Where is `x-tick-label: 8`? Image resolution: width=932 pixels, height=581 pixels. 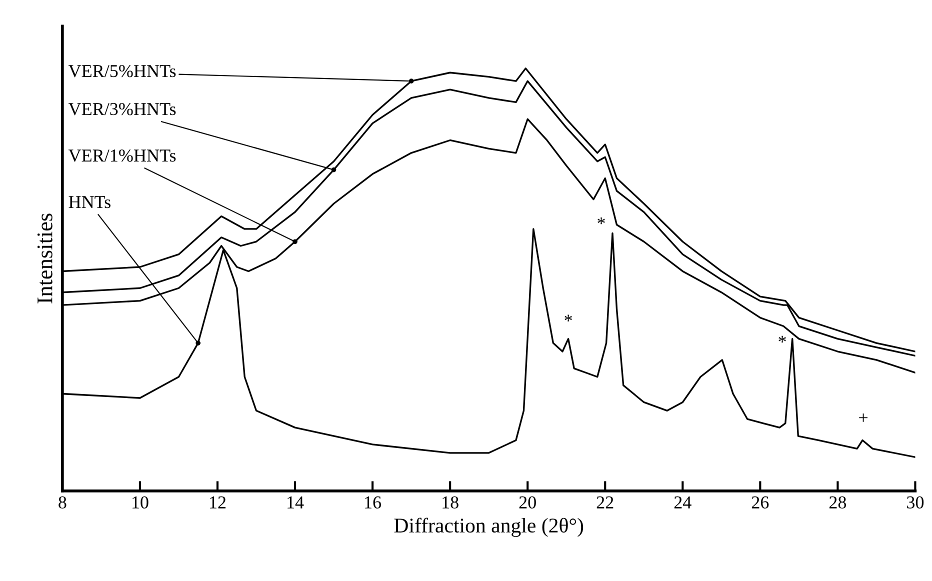
x-tick-label: 8 is located at coordinates (62, 502).